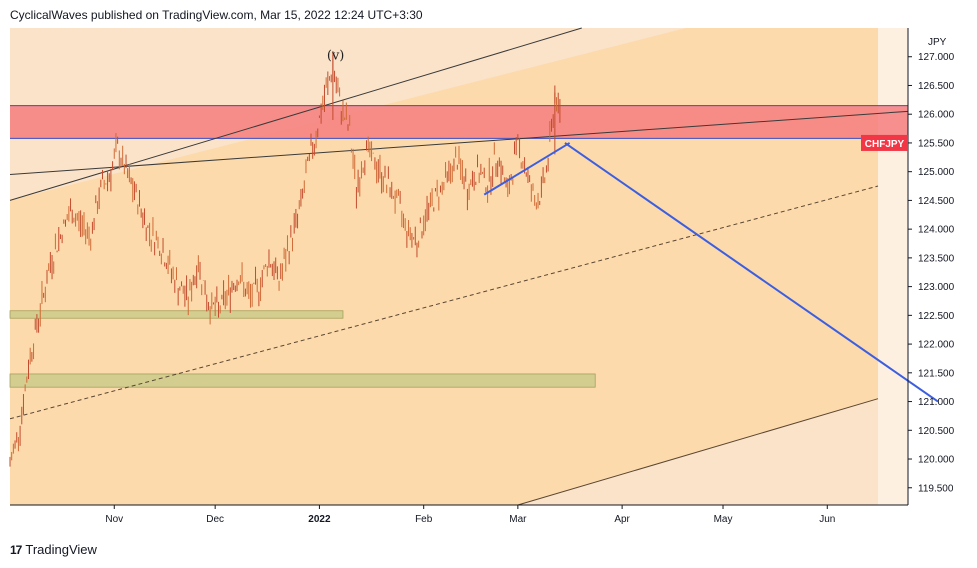 This screenshot has height=568, width=977. What do you see at coordinates (622, 519) in the screenshot?
I see `x-tick-label: Apr` at bounding box center [622, 519].